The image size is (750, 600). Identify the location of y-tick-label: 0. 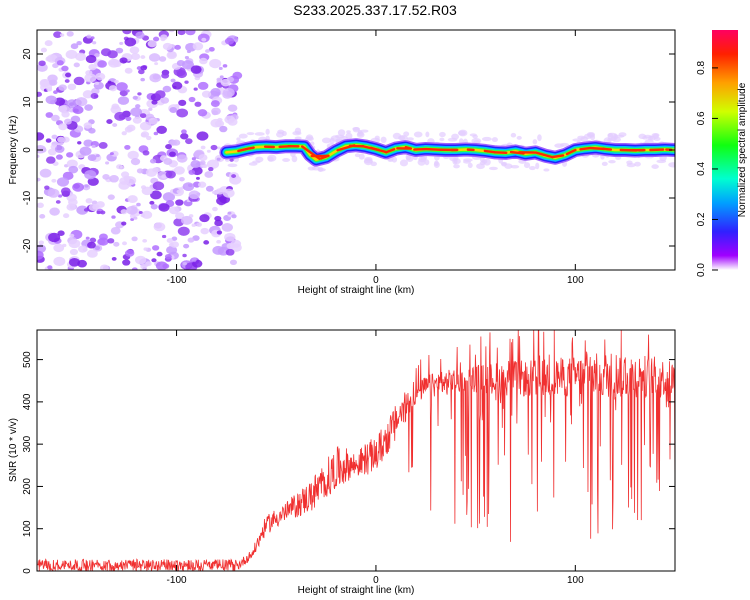
(27, 150).